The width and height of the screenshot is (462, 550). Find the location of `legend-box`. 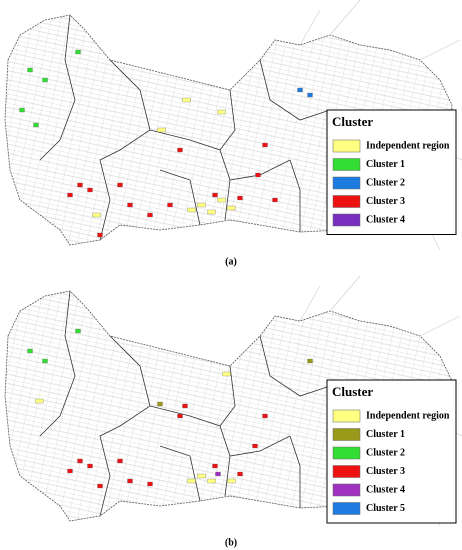

legend-box is located at coordinates (391, 172).